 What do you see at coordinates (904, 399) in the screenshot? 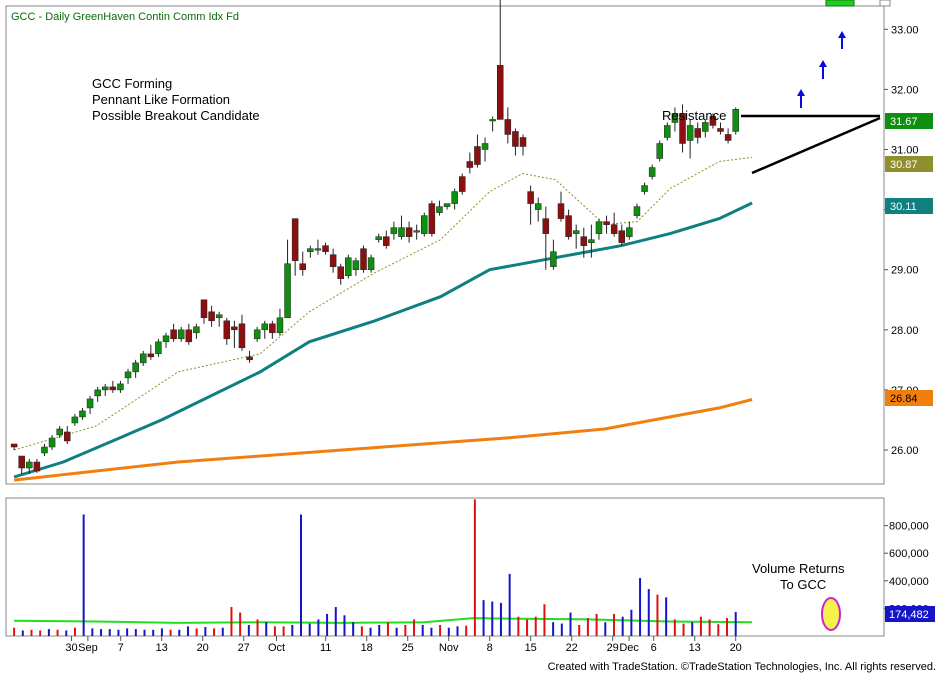
I see `svg-text: 26.84` at bounding box center [904, 399].